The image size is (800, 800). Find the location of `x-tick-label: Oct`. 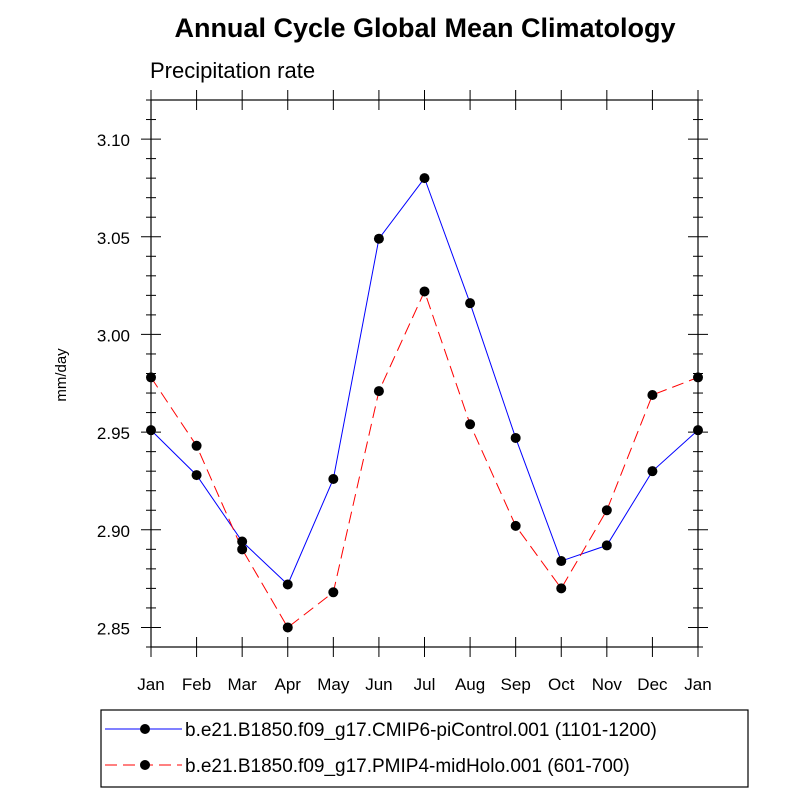

x-tick-label: Oct is located at coordinates (561, 684).